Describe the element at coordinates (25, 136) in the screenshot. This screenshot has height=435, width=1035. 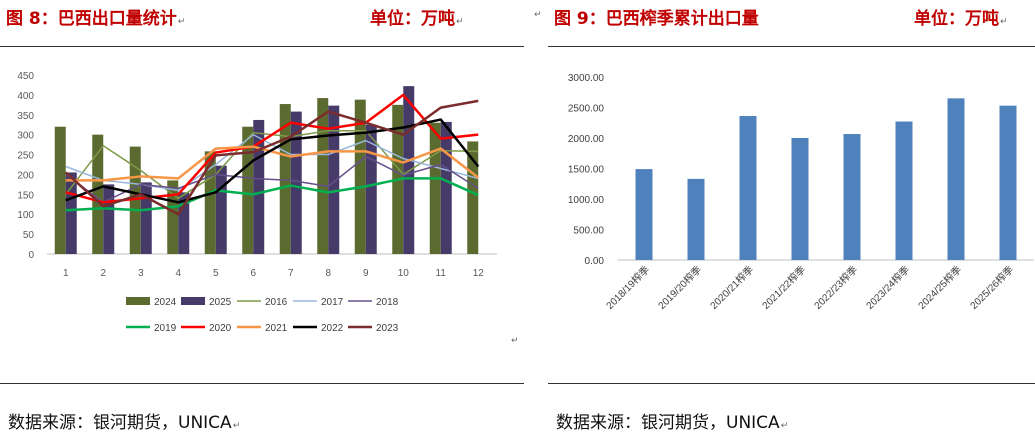
I see `y-tick-label: 300` at that location.